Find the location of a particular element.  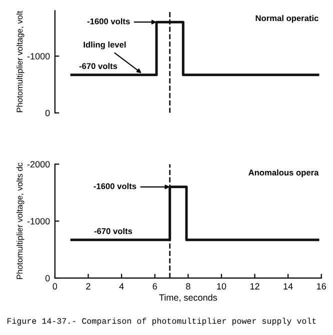

chart-title: Normal operatic is located at coordinates (287, 19).